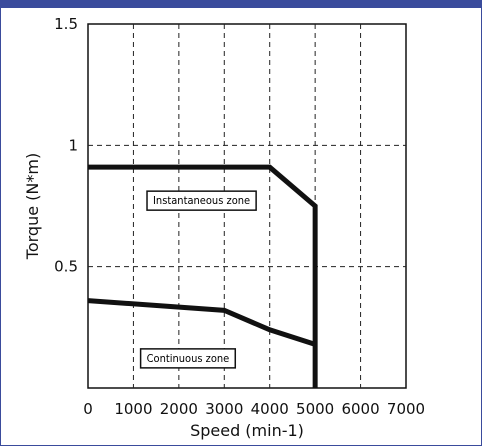 Image resolution: width=482 pixels, height=446 pixels. I want to click on x-axis-ticks: 0 1000 2000 3000 4000 5000 6000 7000, so click(254, 409).